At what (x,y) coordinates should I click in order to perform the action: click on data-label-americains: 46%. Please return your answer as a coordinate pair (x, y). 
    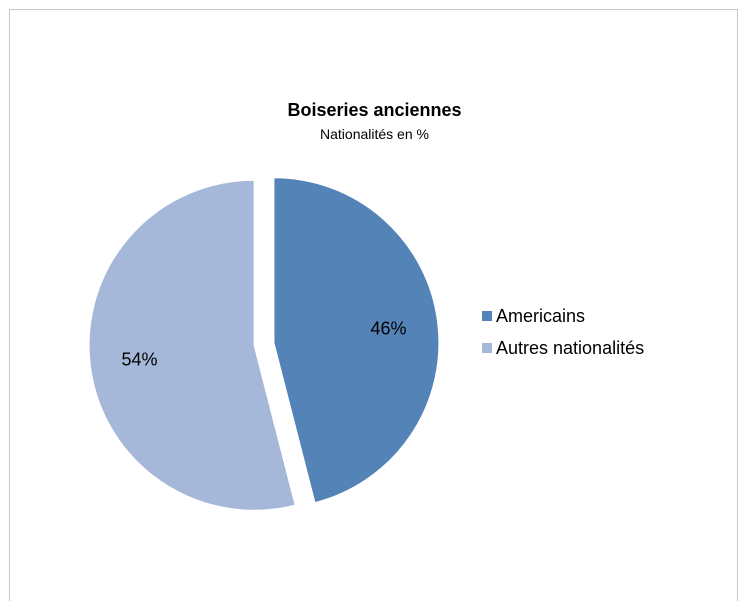
    Looking at the image, I should click on (388, 328).